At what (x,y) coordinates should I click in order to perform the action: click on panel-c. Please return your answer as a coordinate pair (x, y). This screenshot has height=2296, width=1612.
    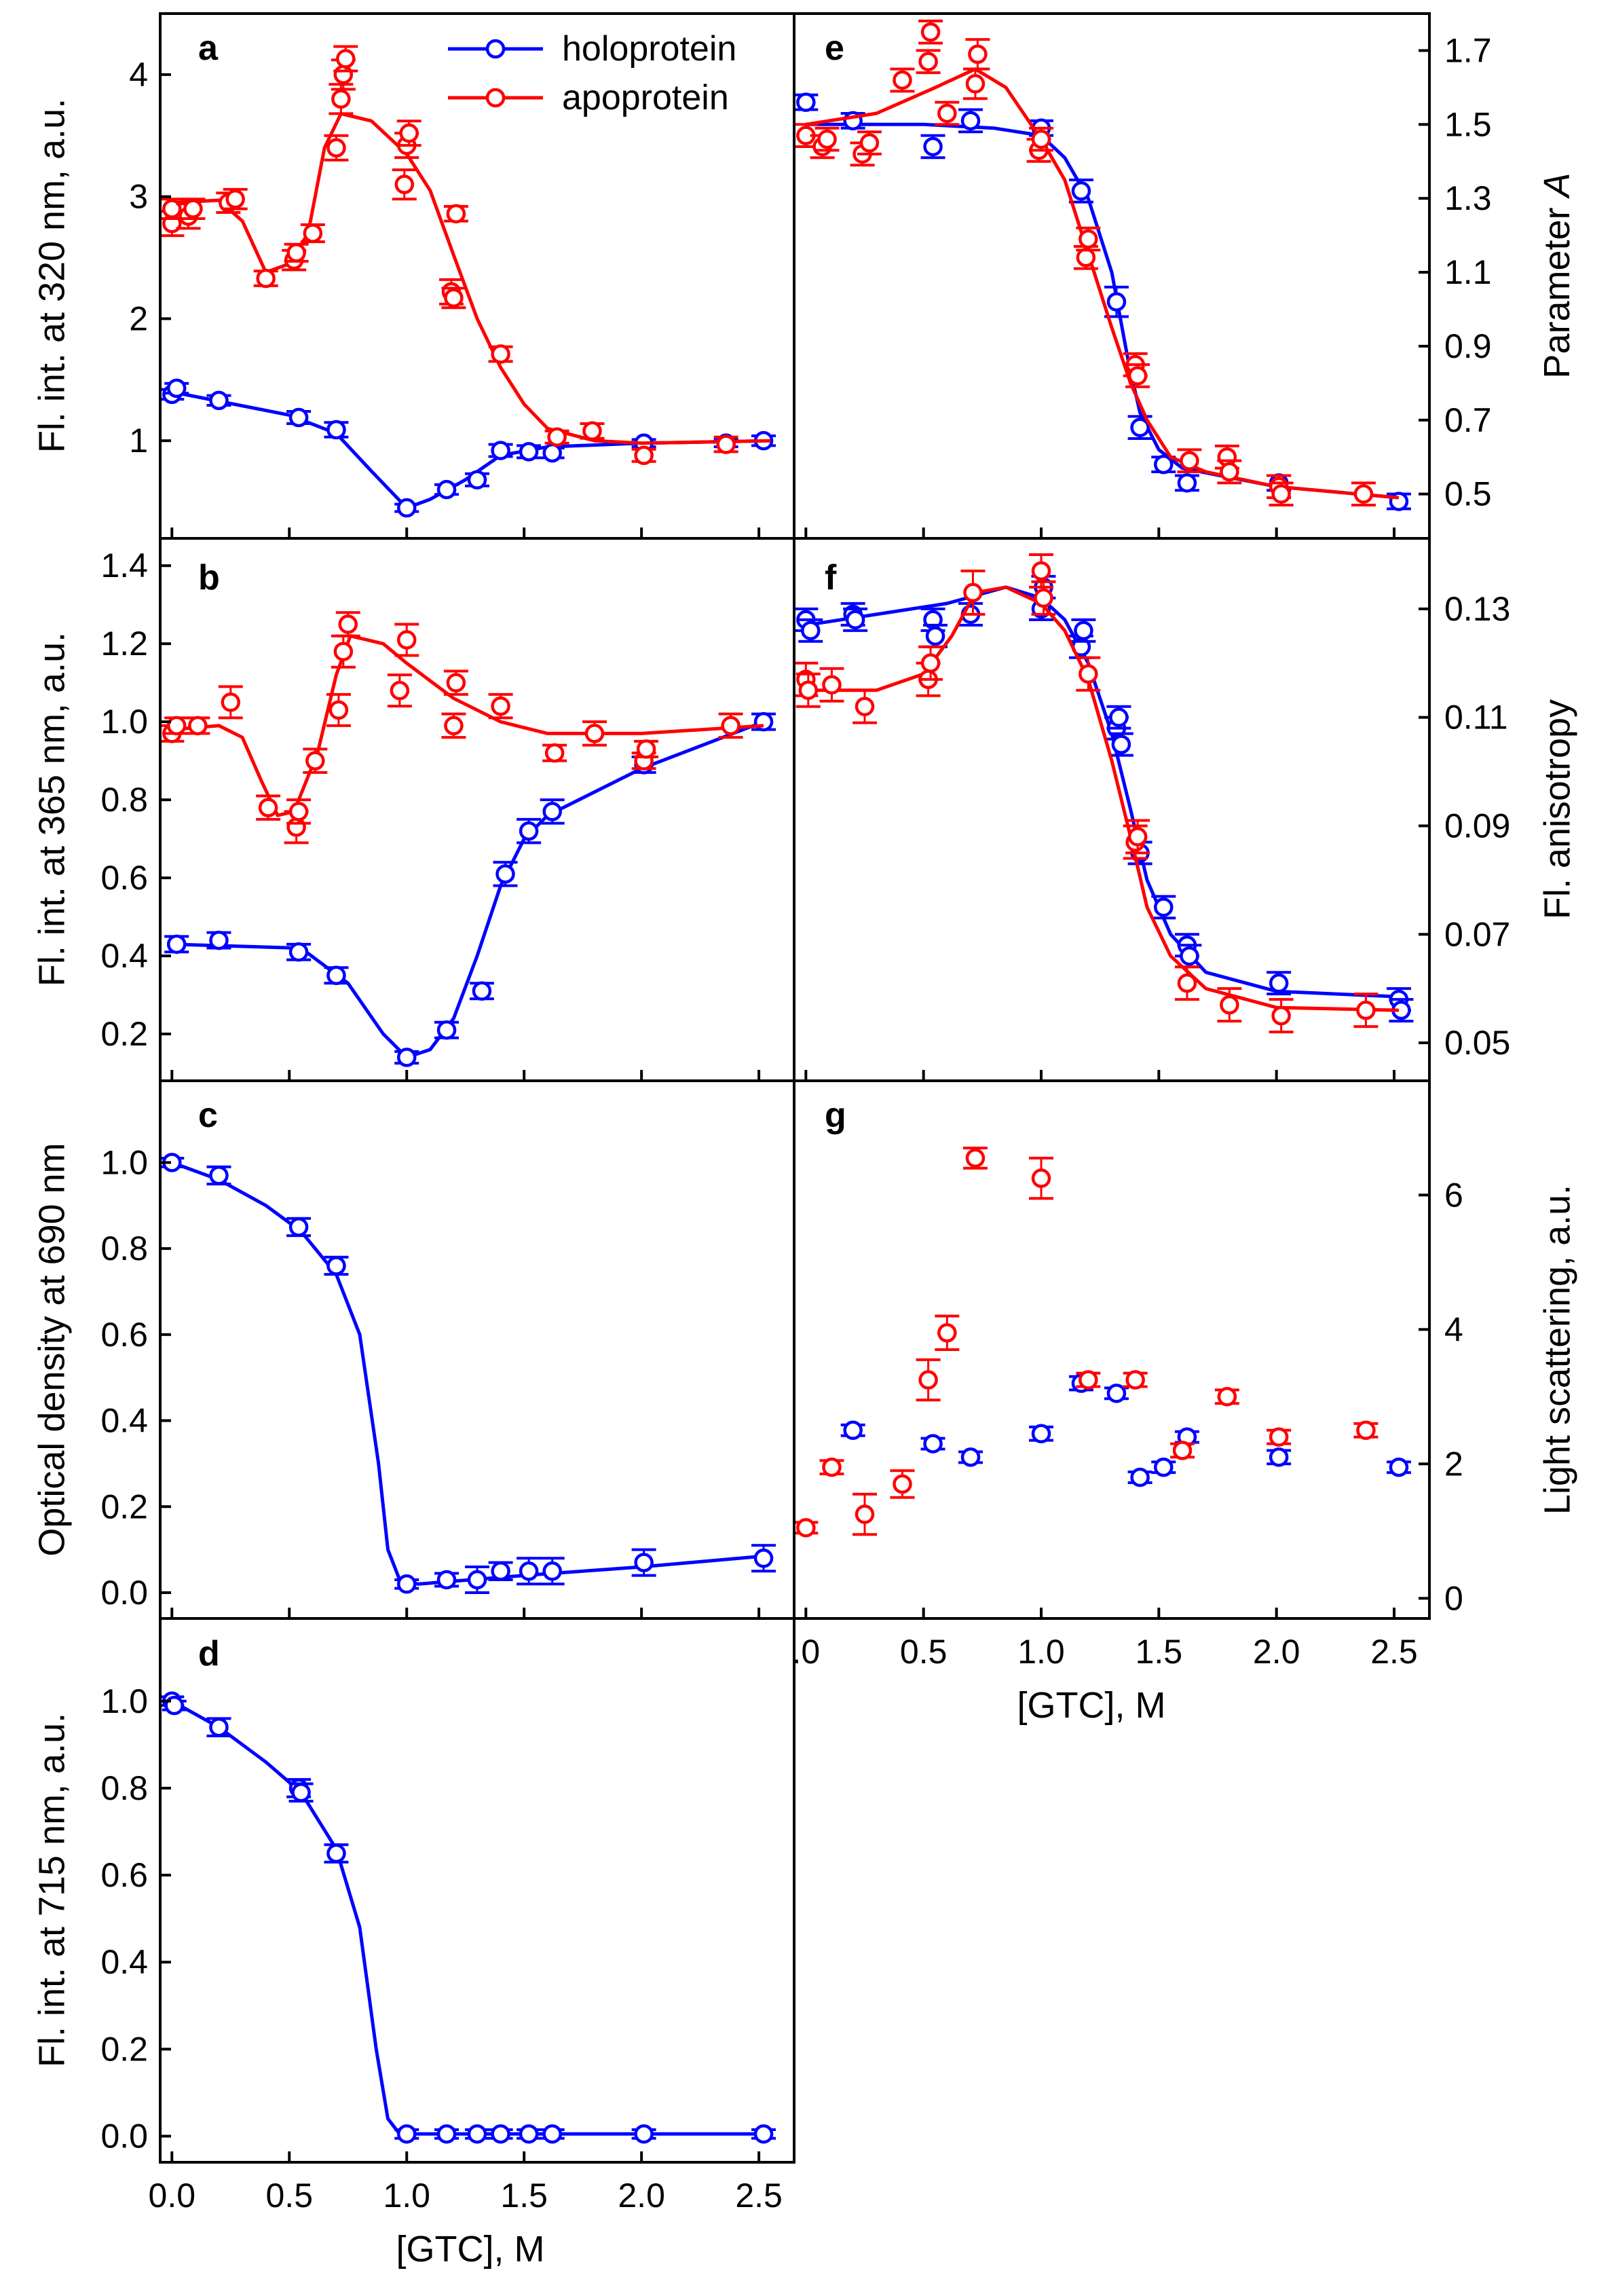
    Looking at the image, I should click on (468, 1373).